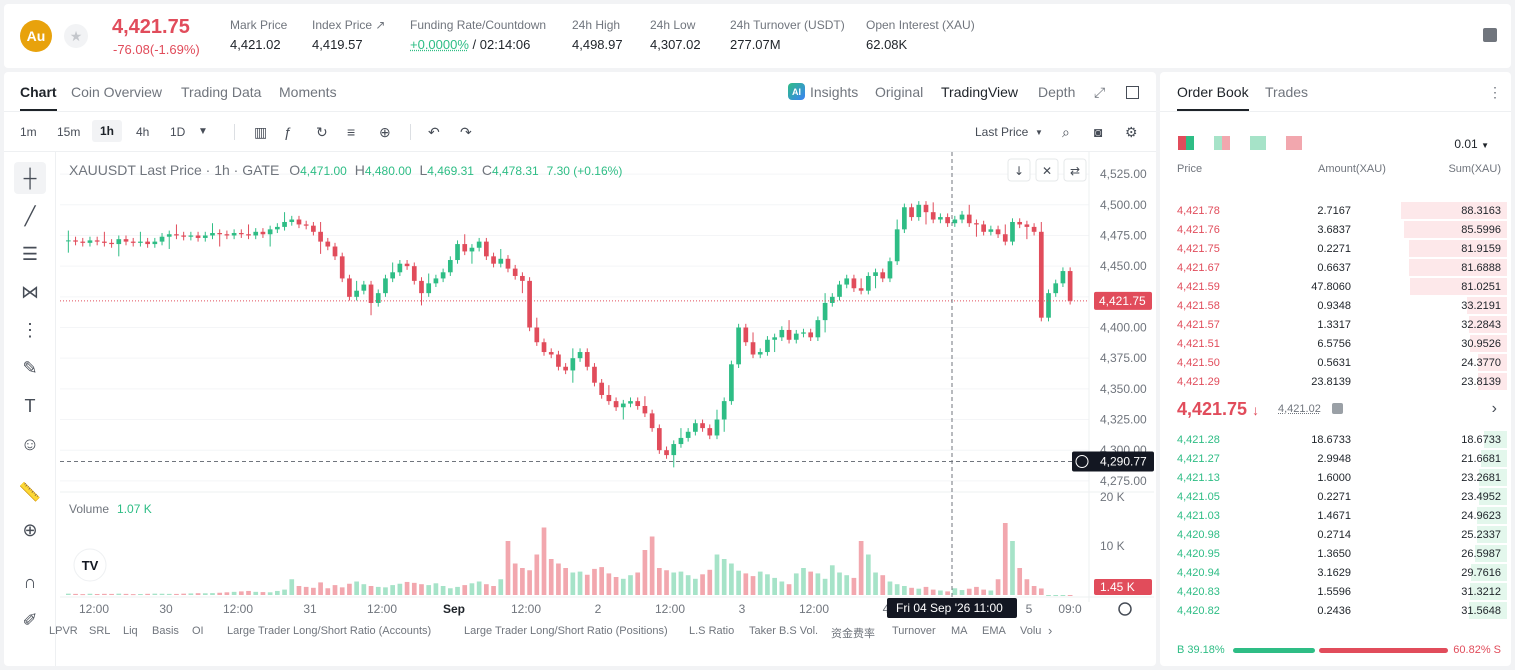 The image size is (1515, 670). I want to click on bid-row: 4,421.05 0.2271 23.4952, so click(1335, 496).